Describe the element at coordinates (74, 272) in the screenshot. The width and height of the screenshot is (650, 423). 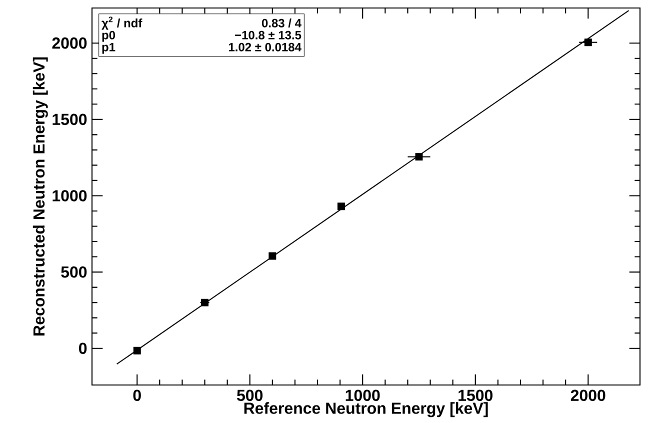
I see `y-tick-label: 500` at that location.